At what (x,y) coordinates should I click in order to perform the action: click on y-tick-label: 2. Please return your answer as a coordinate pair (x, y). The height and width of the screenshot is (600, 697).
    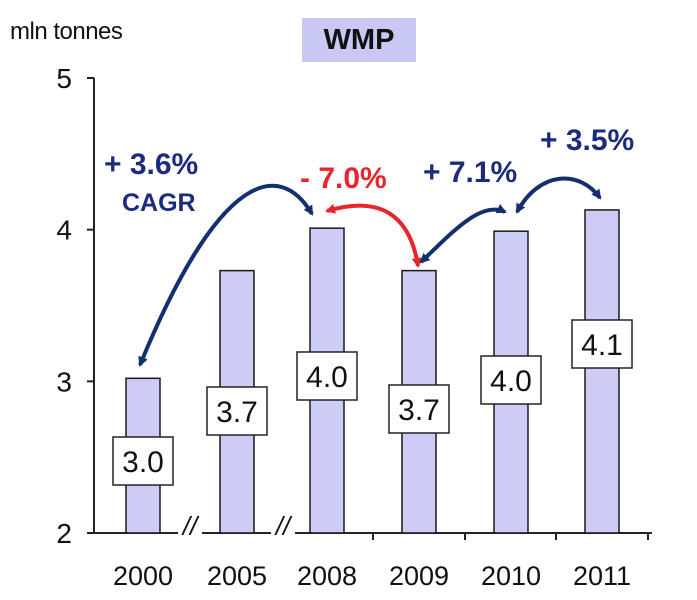
    Looking at the image, I should click on (64, 533).